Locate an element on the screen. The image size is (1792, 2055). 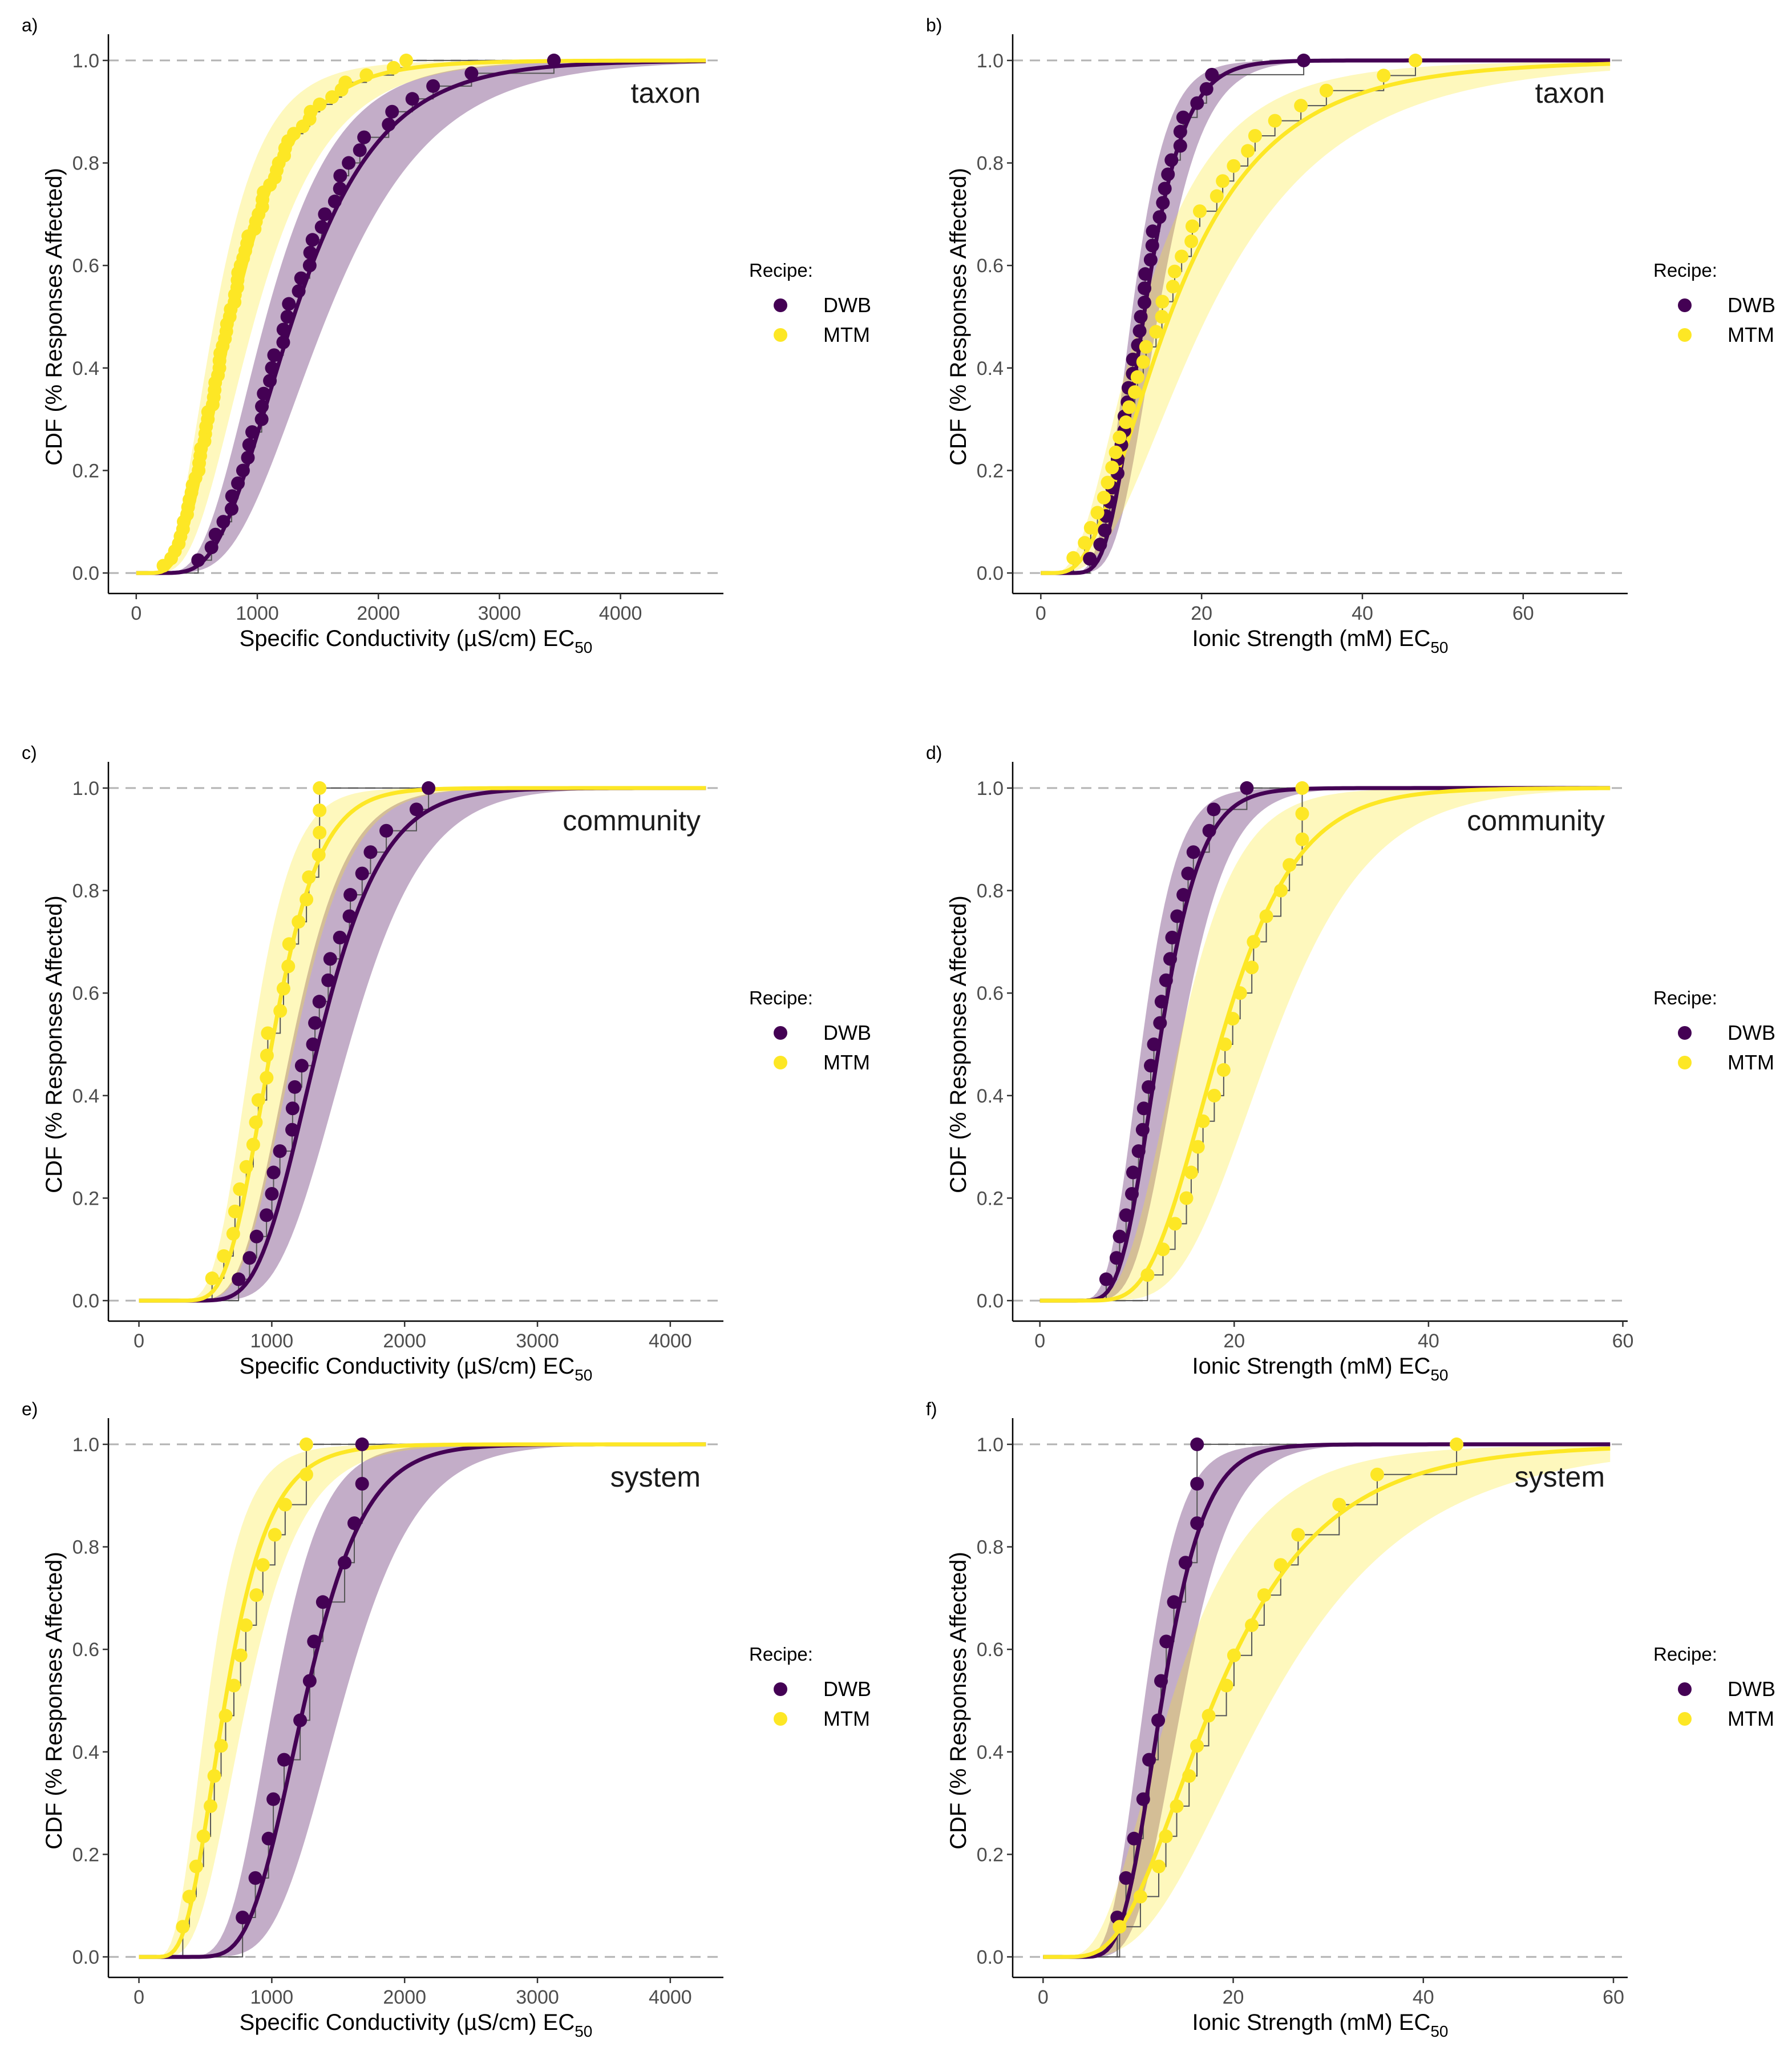
legend: Recipe: DWB MTM is located at coordinates (810, 303).